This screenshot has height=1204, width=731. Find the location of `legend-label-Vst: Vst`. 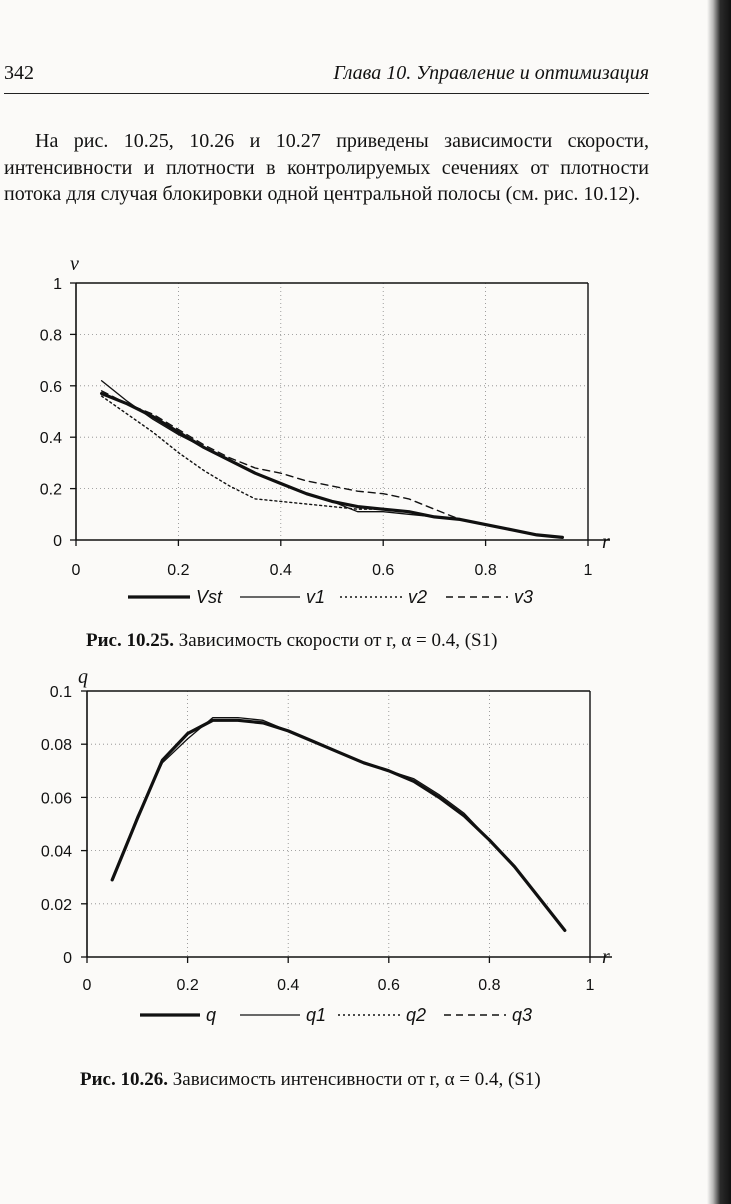

legend-label-Vst: Vst is located at coordinates (209, 597).